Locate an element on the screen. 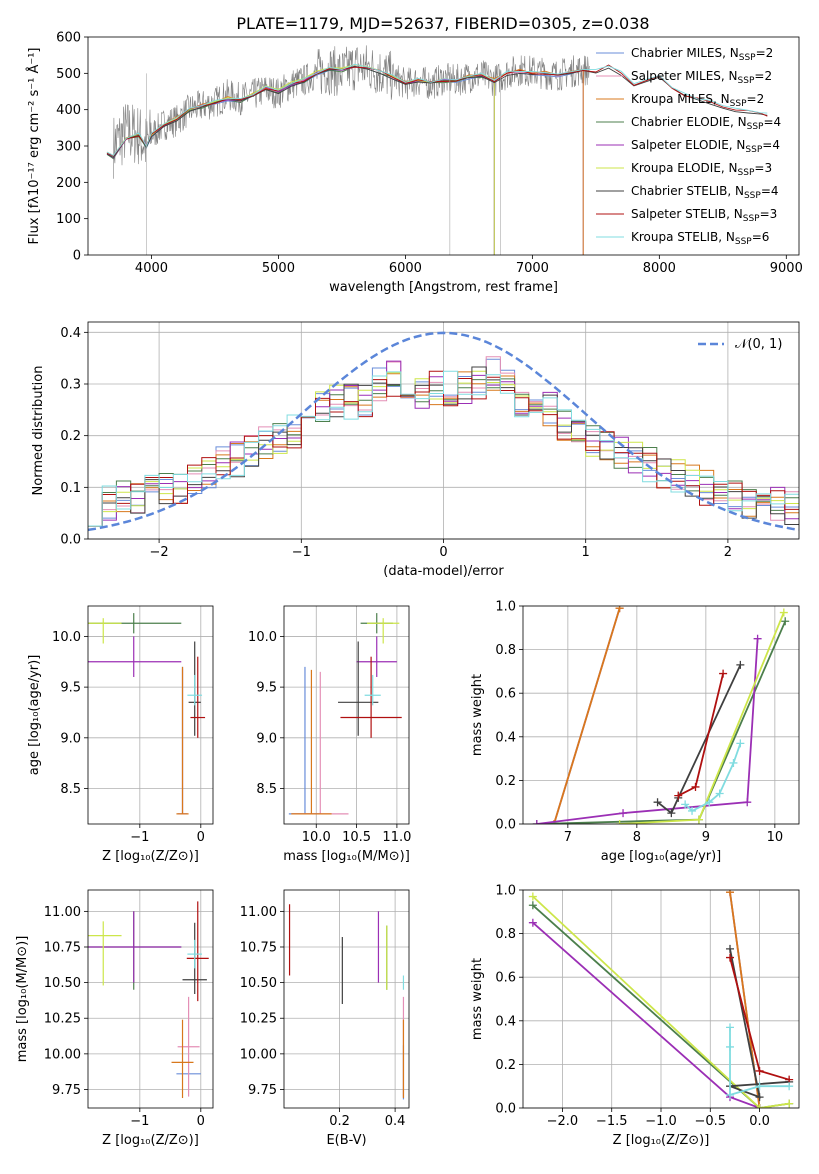 Image resolution: width=819 pixels, height=1174 pixels. x-tick-label: 11.0 is located at coordinates (396, 837).